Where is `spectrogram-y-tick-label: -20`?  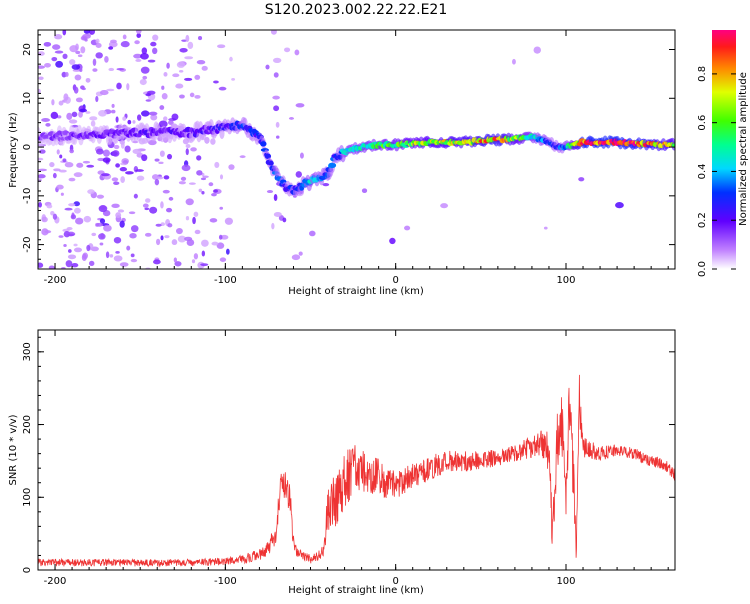
spectrogram-y-tick-label: -20 is located at coordinates (27, 244).